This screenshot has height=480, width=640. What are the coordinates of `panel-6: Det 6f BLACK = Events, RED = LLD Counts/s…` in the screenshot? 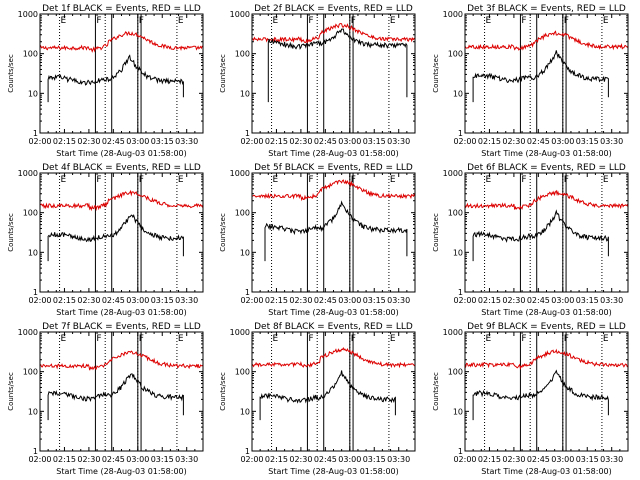 It's located at (530, 240).